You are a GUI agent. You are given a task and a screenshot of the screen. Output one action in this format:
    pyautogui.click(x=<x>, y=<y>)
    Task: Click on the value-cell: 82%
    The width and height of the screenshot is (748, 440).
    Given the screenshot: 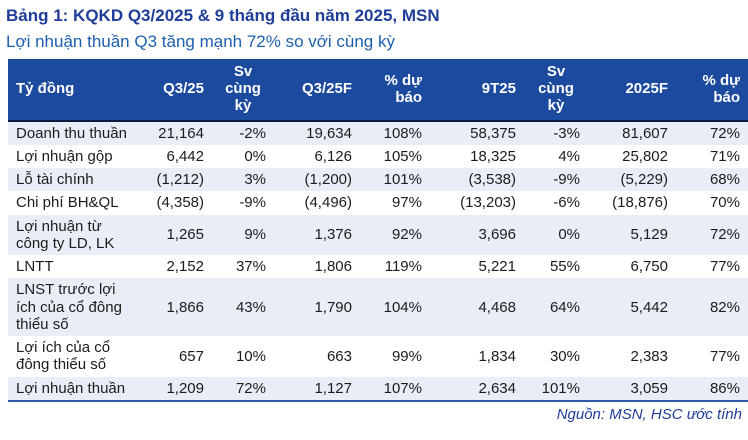 What is the action you would take?
    pyautogui.click(x=724, y=307)
    